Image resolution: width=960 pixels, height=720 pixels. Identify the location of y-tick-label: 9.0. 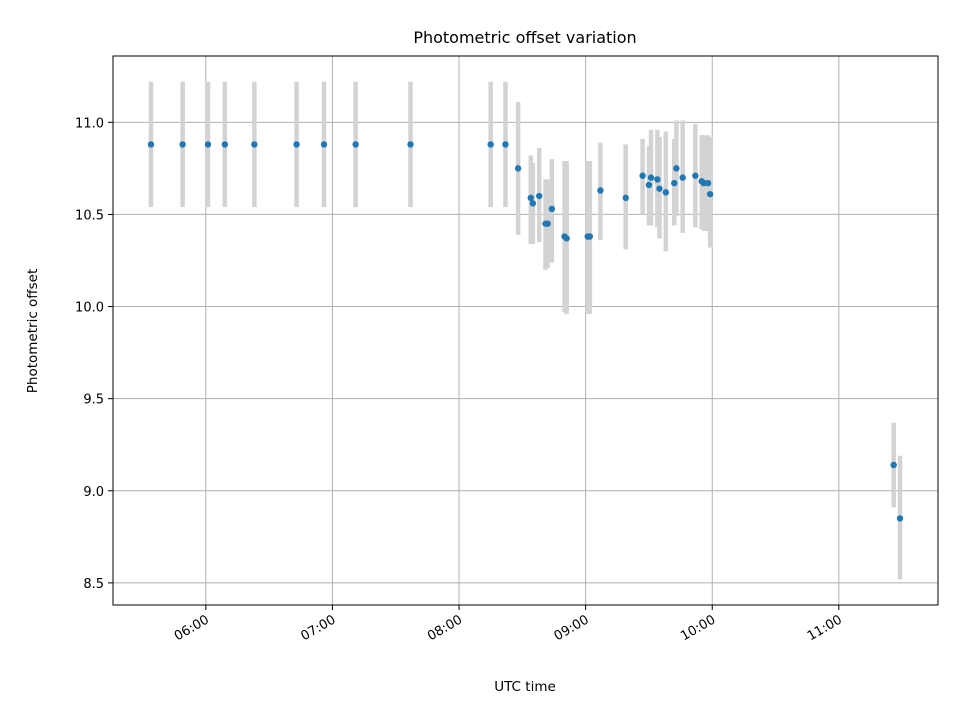
(93, 492).